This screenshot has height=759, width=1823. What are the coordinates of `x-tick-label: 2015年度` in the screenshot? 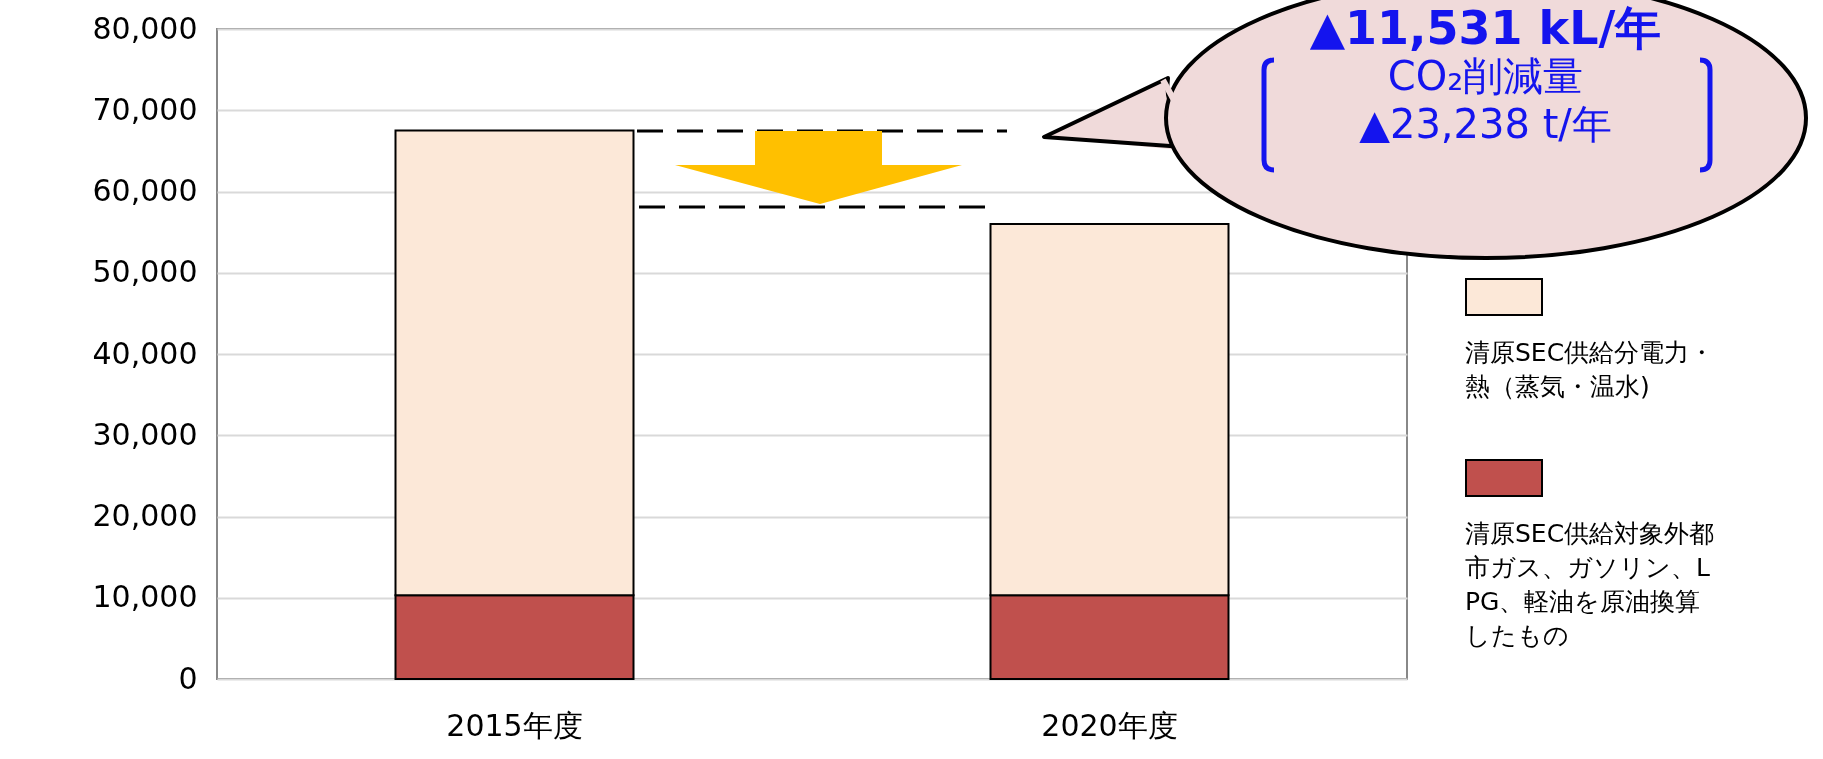 It's located at (514, 725).